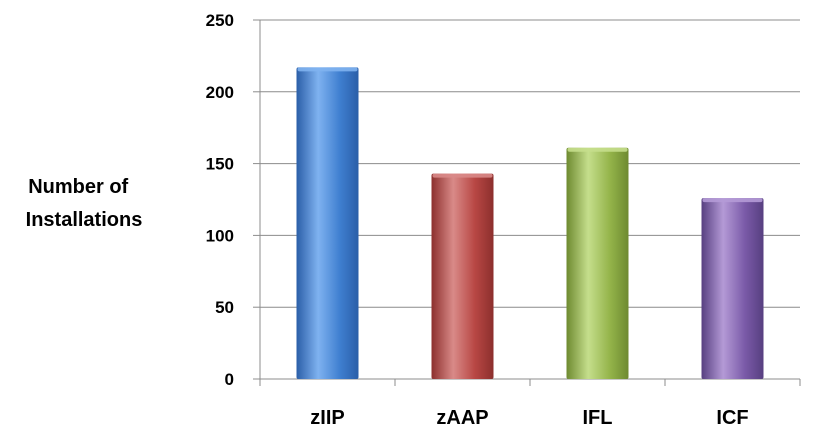  I want to click on x-tick-label: IFL, so click(598, 418).